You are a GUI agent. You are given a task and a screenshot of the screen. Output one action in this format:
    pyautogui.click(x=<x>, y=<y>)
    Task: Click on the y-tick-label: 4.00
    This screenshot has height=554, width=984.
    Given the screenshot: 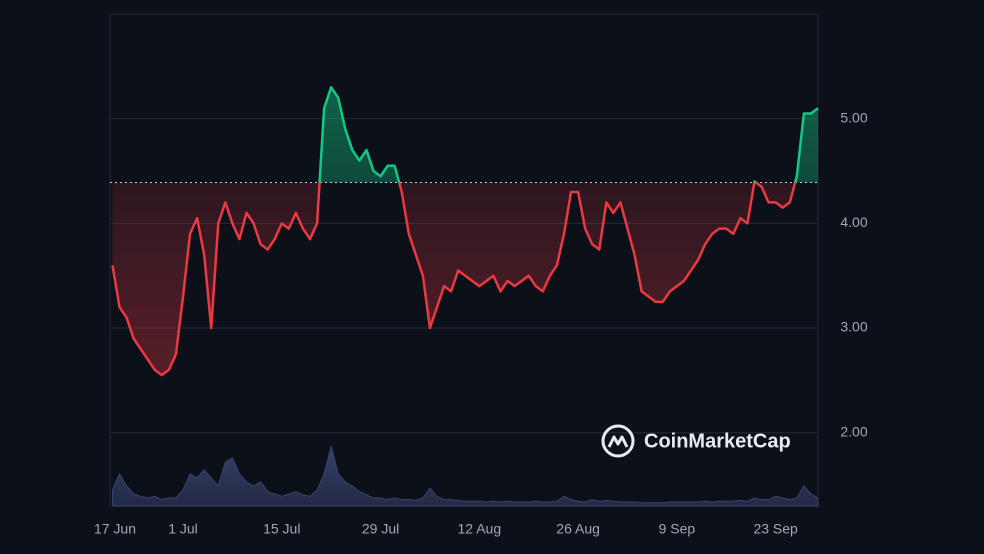 What is the action you would take?
    pyautogui.click(x=853, y=222)
    